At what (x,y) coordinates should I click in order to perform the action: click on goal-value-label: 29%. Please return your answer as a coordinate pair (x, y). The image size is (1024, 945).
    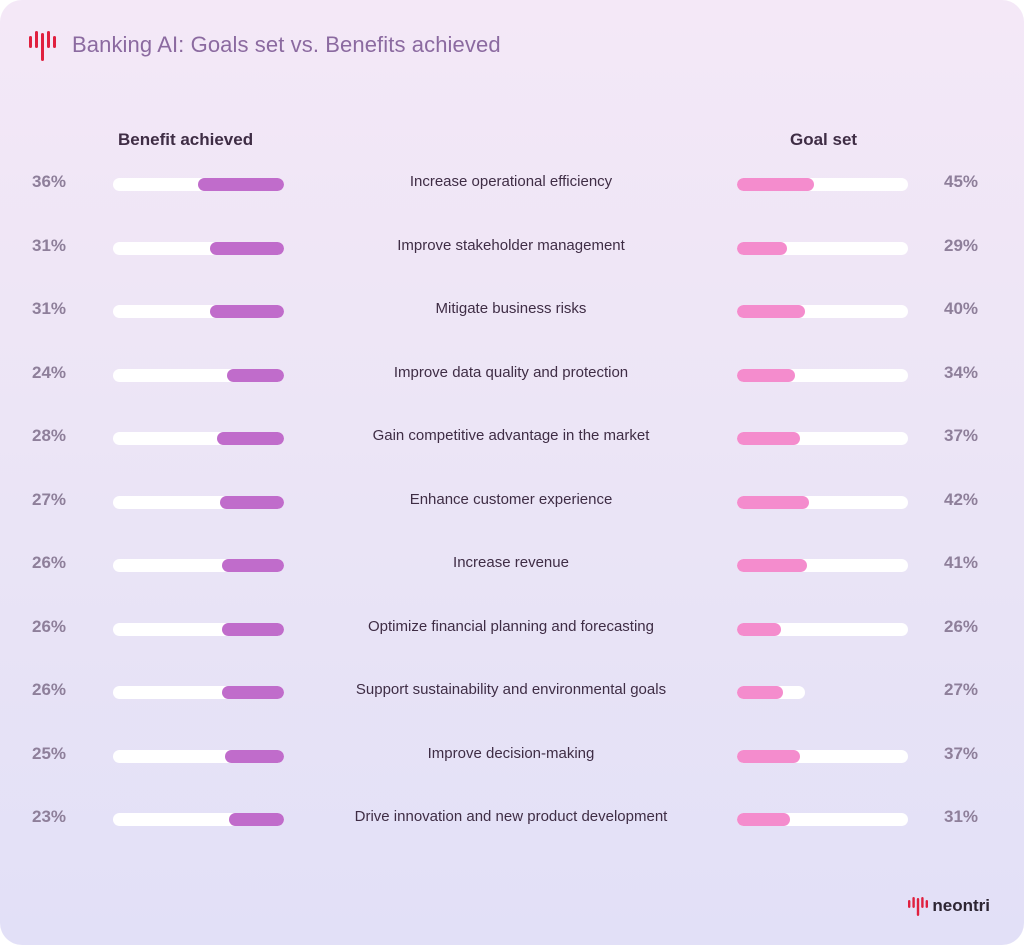
    Looking at the image, I should click on (961, 245).